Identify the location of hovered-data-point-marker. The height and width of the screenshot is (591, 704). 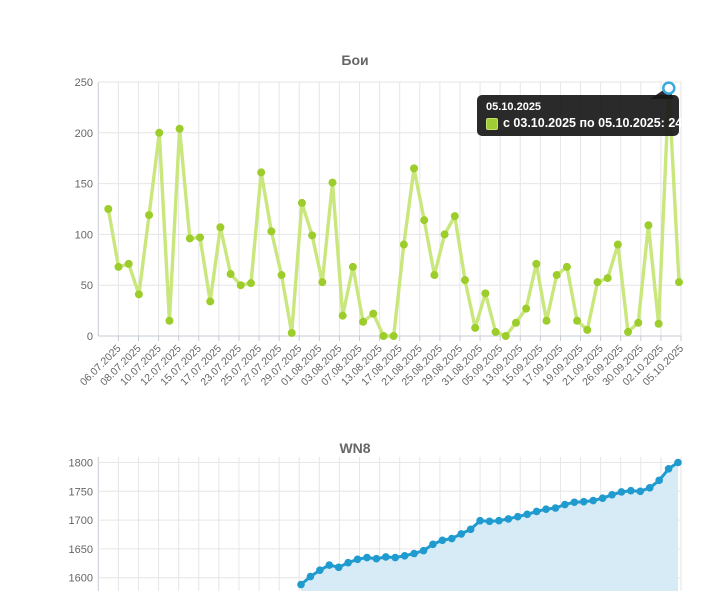
(669, 88).